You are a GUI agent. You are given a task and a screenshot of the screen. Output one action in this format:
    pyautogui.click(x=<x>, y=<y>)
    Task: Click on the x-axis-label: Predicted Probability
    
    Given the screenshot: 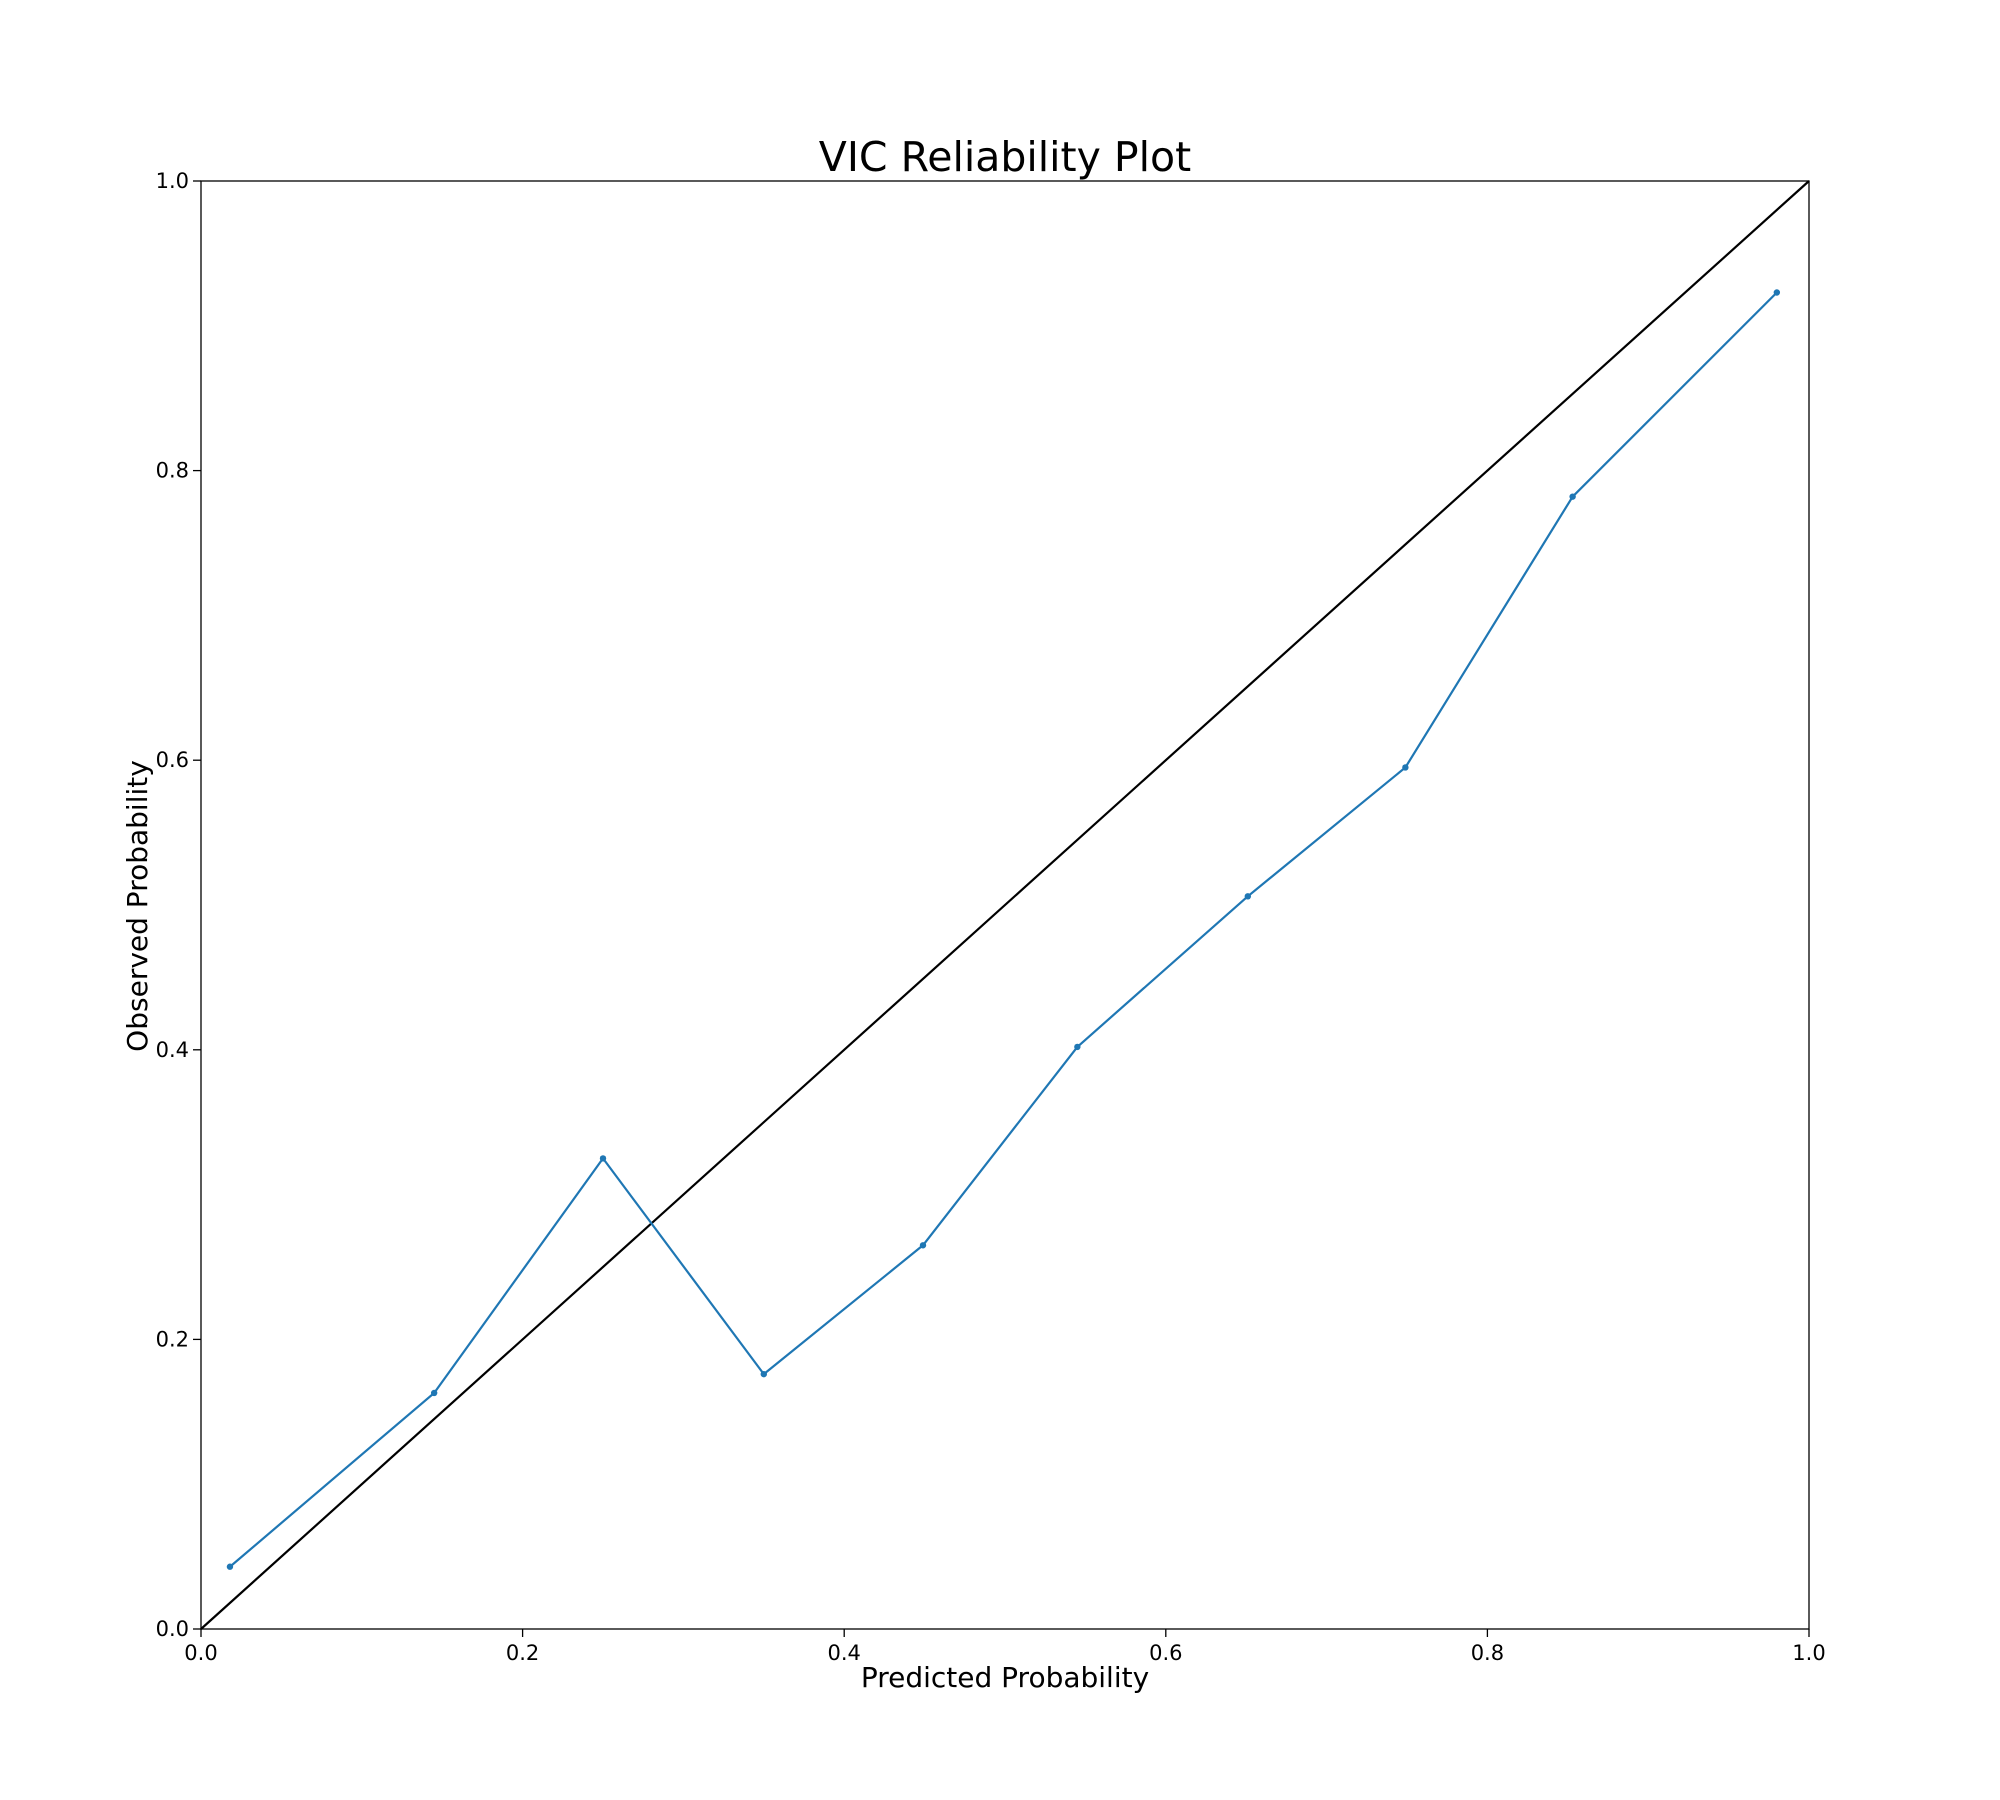 What is the action you would take?
    pyautogui.click(x=1005, y=1677)
    